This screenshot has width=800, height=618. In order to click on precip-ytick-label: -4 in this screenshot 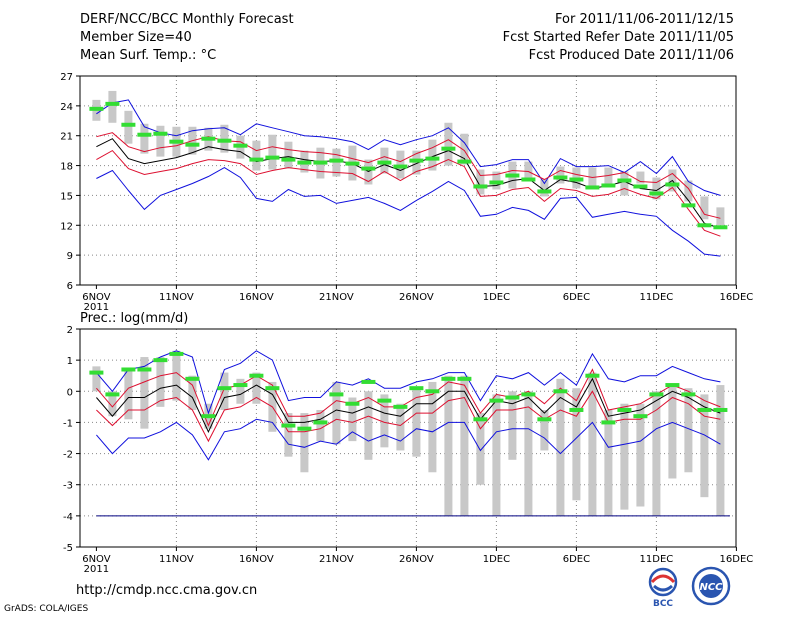, I will do `click(68, 517)`.